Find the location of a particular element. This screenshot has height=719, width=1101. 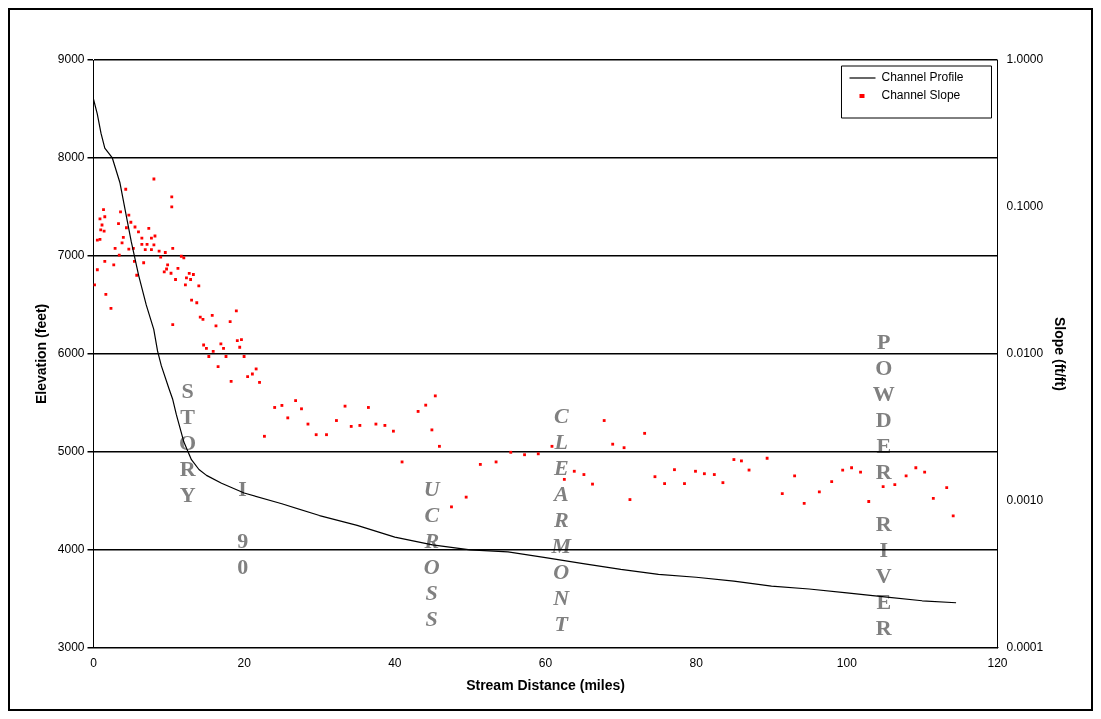

y2-tick-label: 0.1000 is located at coordinates (1025, 206).